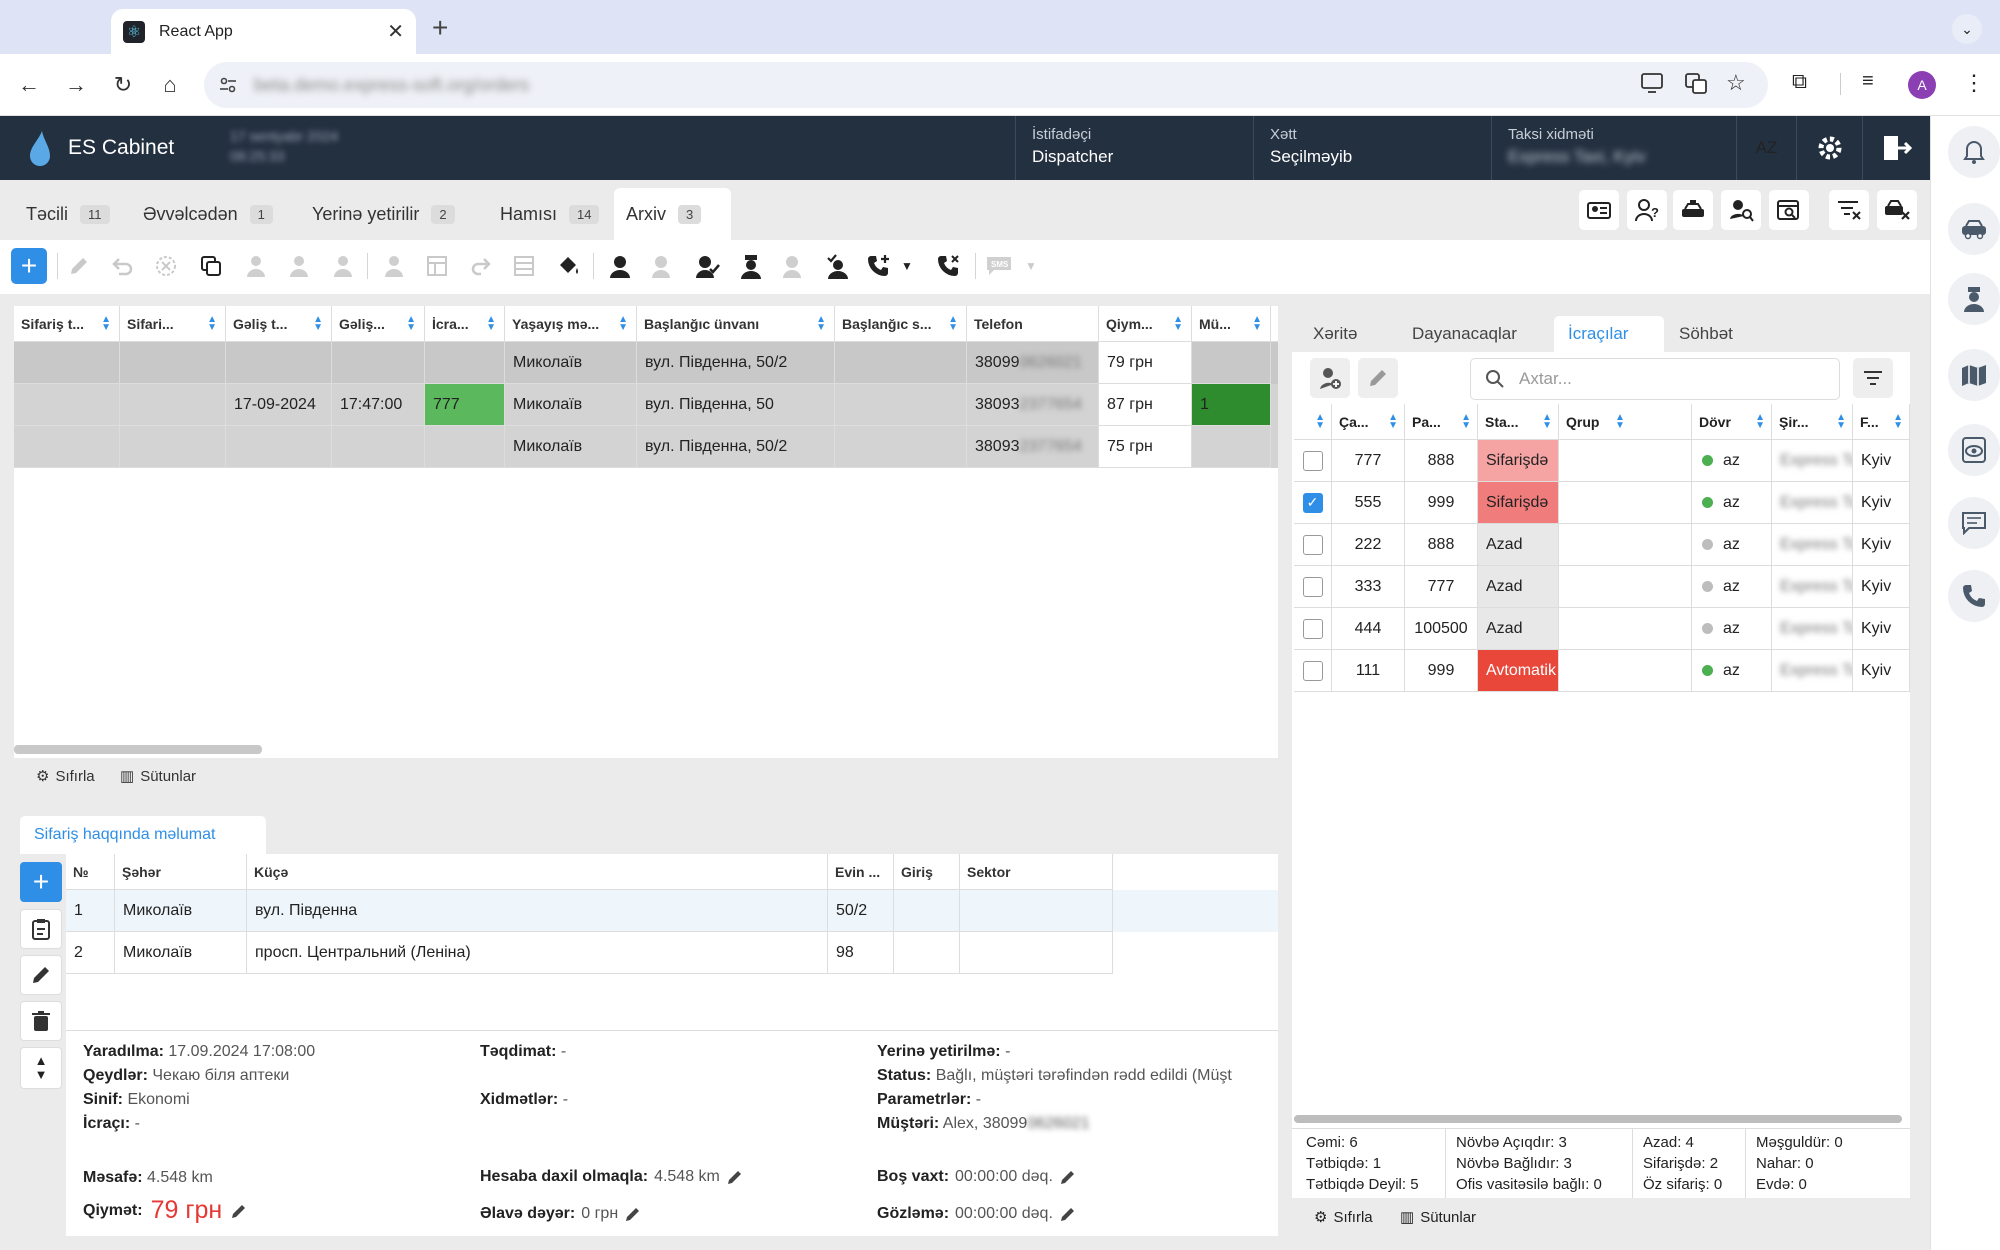 The image size is (2000, 1250). I want to click on row-checkbox: ✓, so click(1312, 502).